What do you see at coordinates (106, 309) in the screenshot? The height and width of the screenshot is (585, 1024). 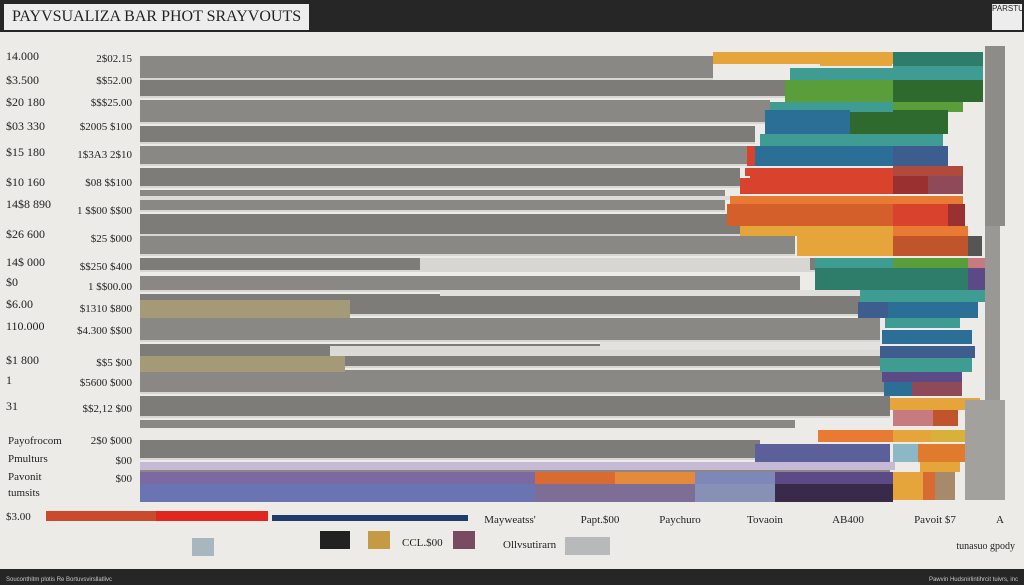 I see `value-label: $1310 $800` at bounding box center [106, 309].